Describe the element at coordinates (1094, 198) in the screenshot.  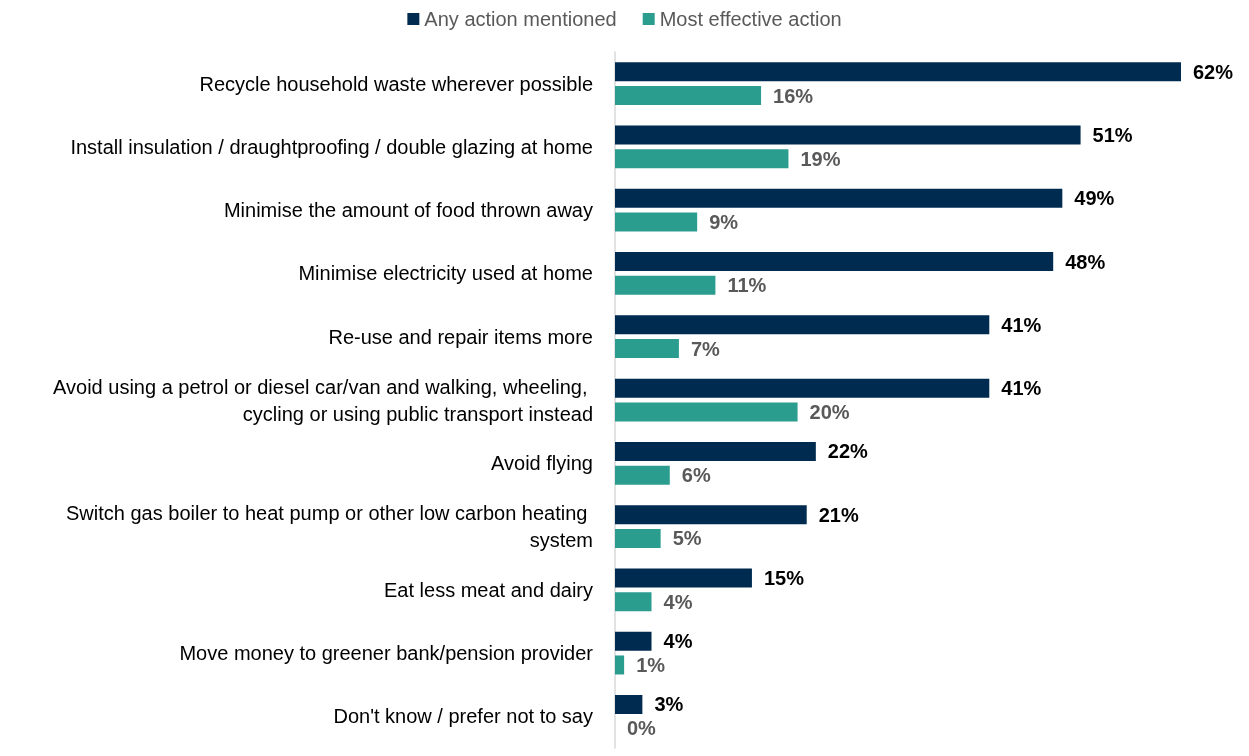
I see `data-label: 49%` at that location.